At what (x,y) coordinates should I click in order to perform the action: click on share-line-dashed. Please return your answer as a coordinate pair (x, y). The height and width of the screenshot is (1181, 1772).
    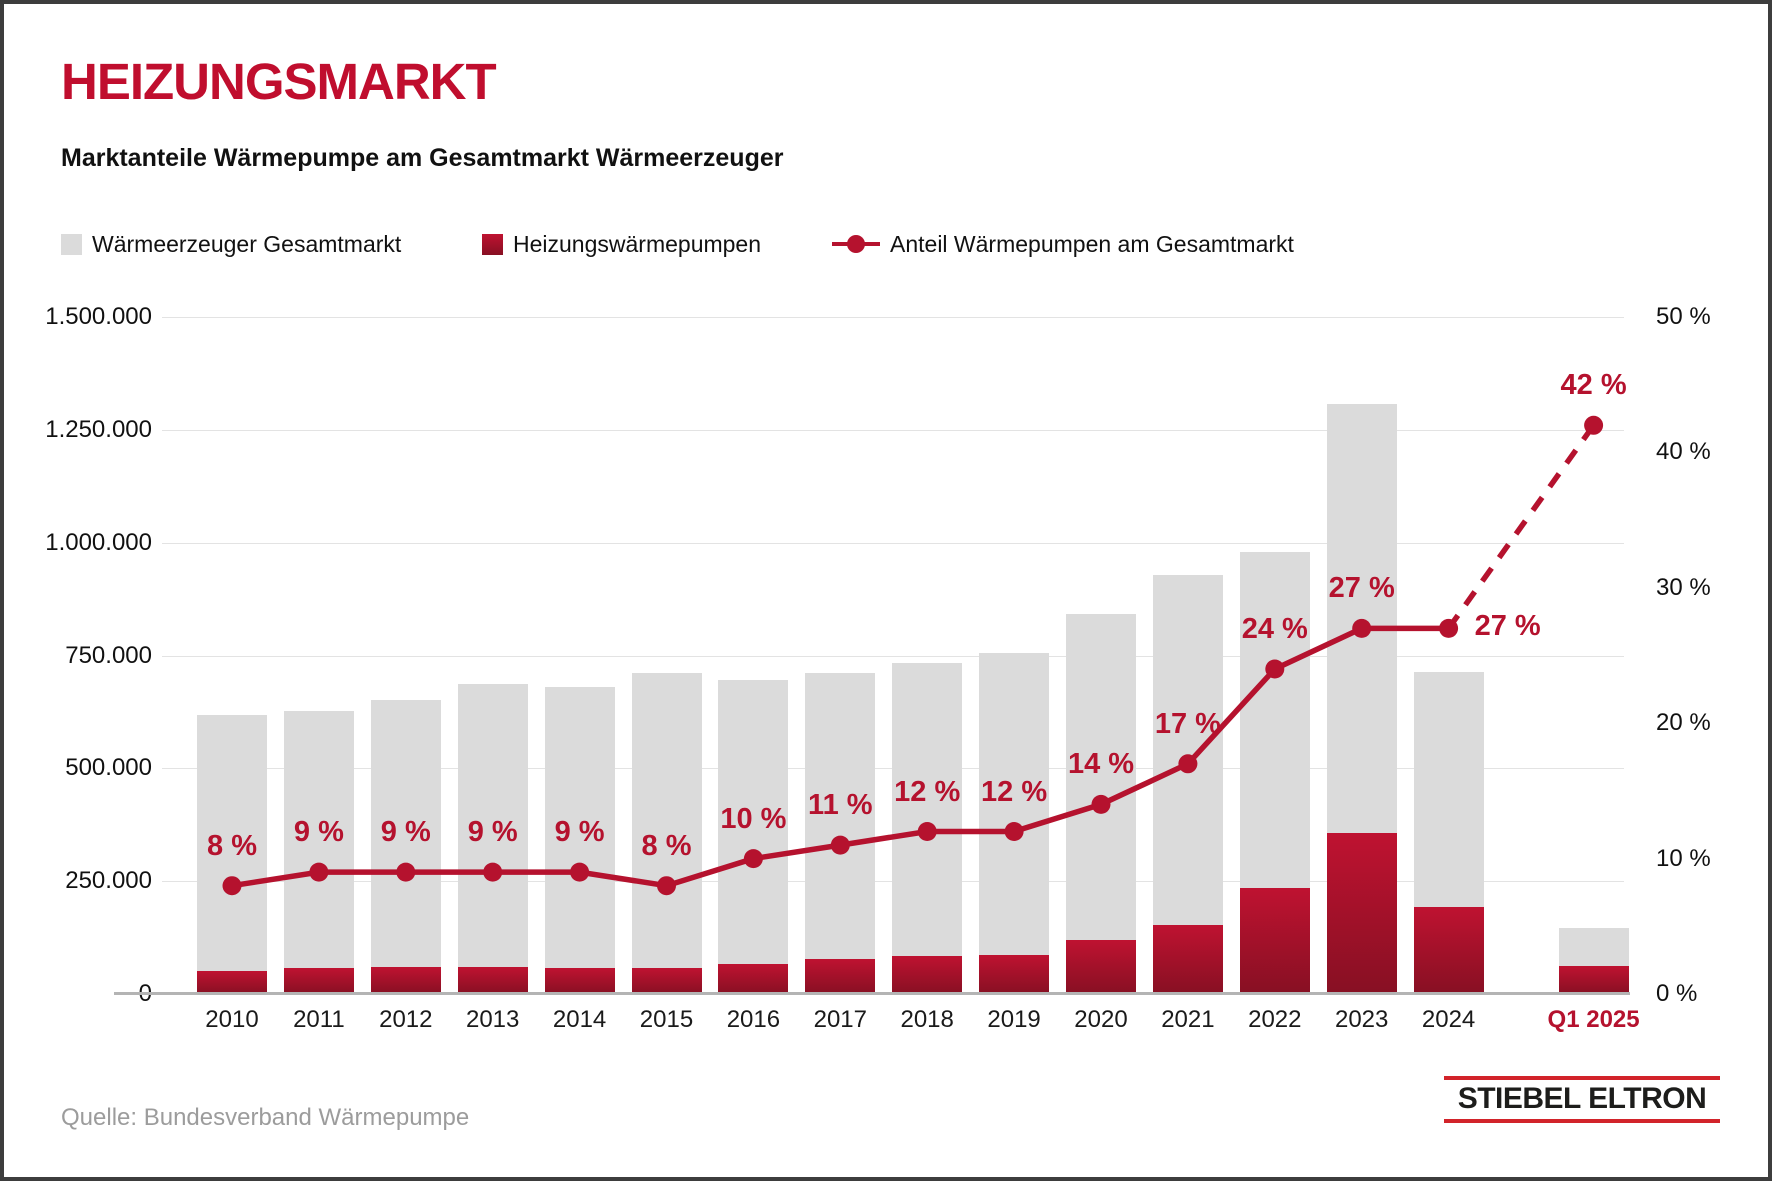
    Looking at the image, I should click on (1521, 526).